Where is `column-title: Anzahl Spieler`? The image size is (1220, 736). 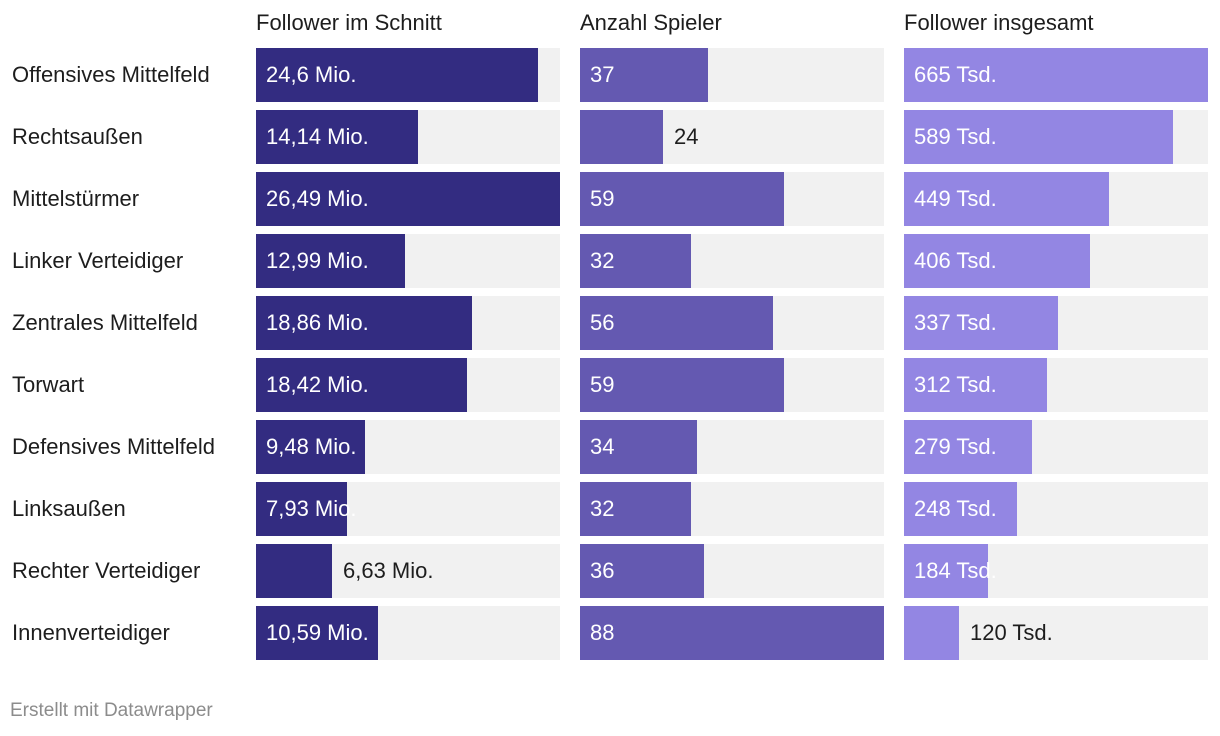 column-title: Anzahl Spieler is located at coordinates (651, 22).